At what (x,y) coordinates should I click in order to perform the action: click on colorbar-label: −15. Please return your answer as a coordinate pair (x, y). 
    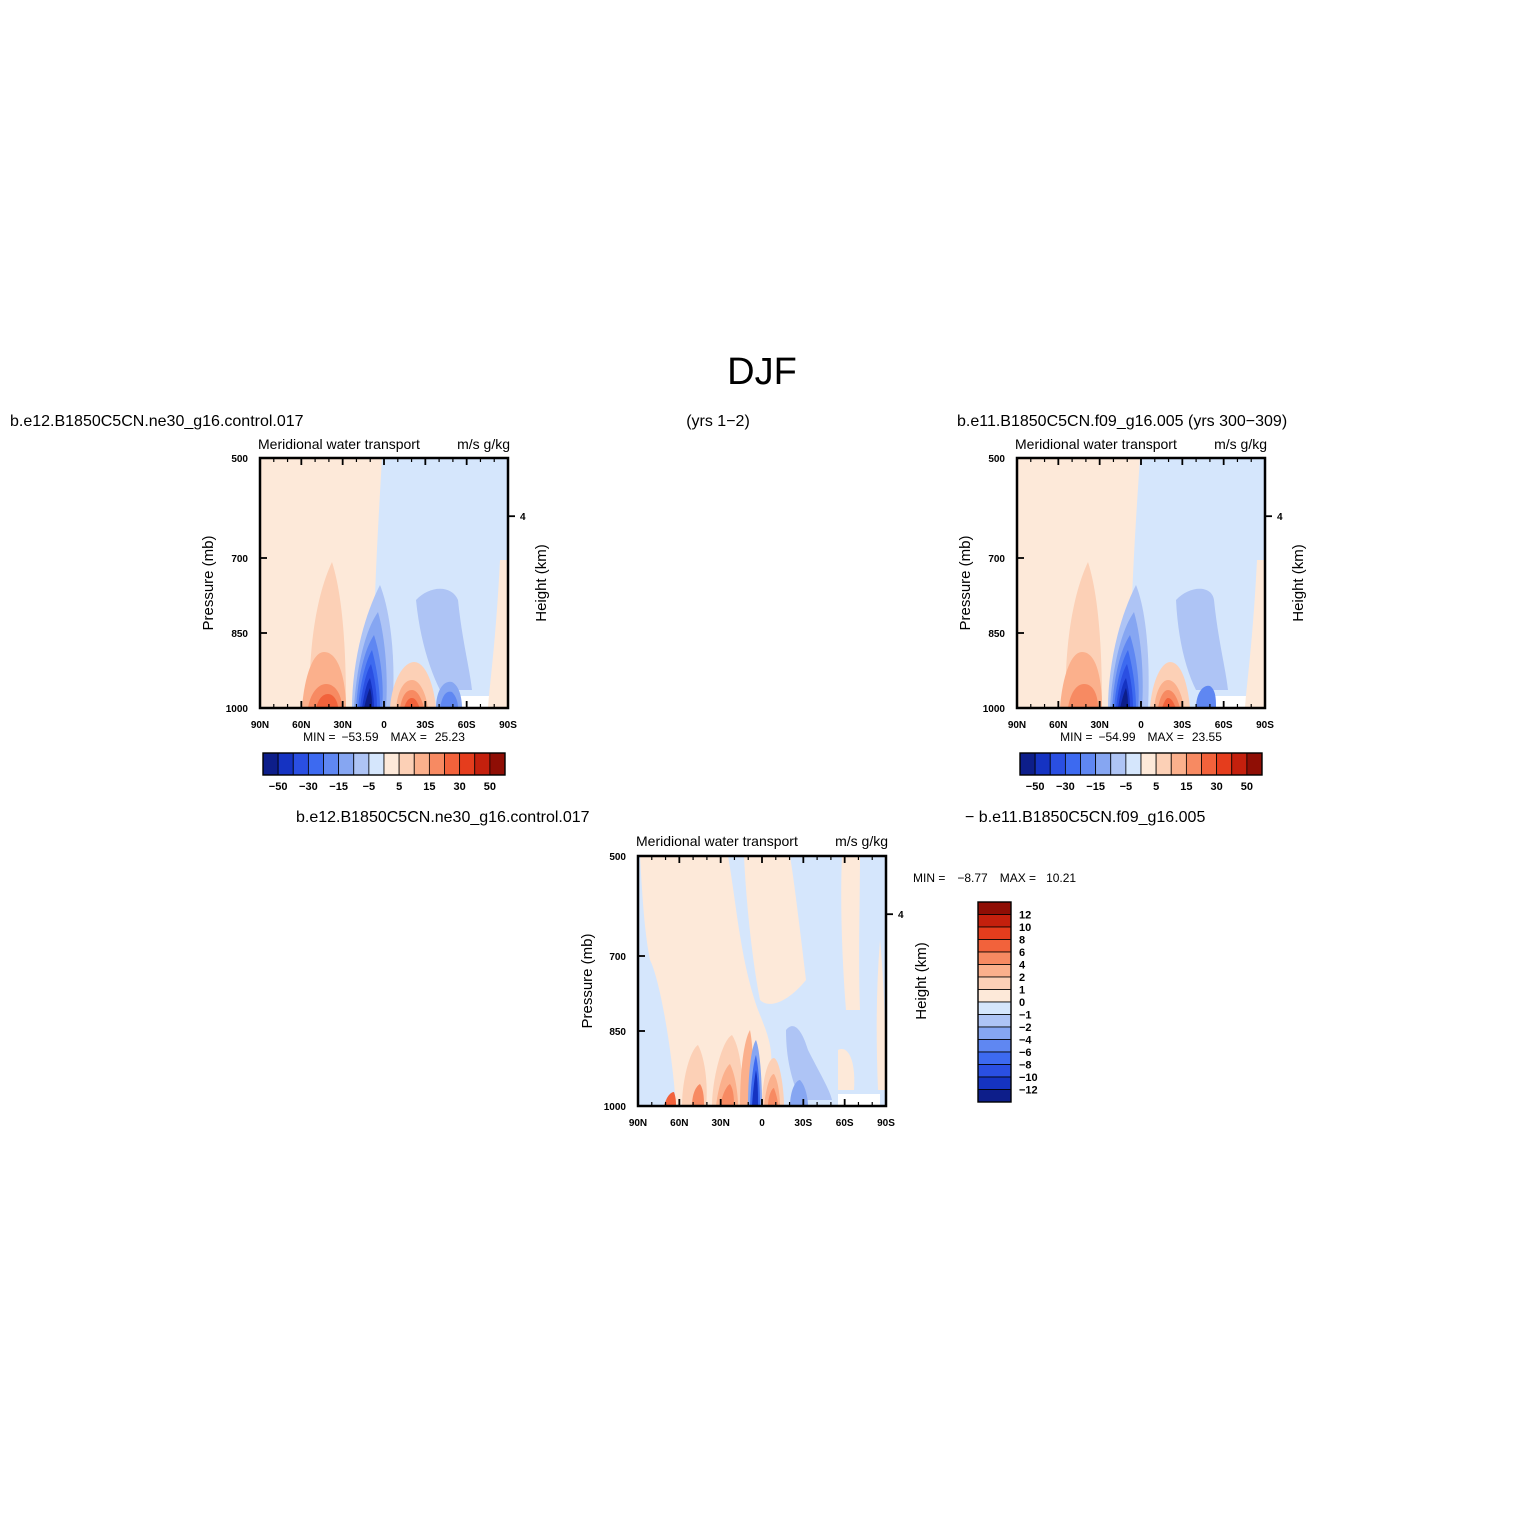
    Looking at the image, I should click on (338, 787).